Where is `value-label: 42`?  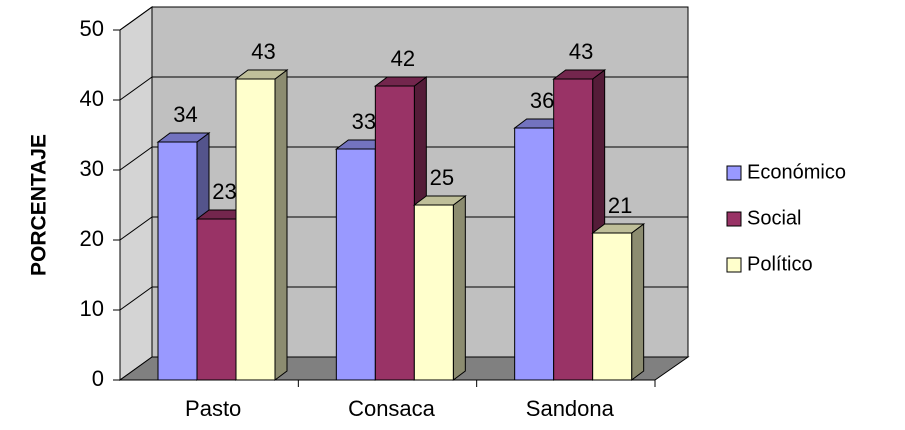
value-label: 42 is located at coordinates (403, 58).